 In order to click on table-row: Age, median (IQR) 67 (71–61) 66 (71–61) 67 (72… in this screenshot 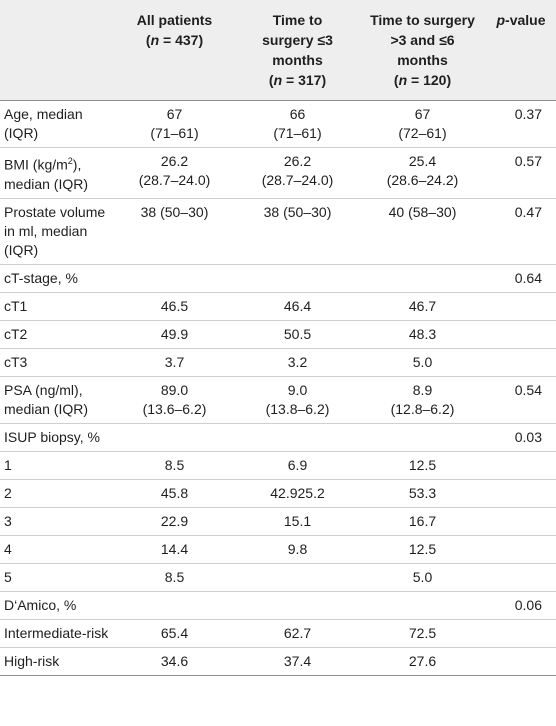, I will do `click(278, 124)`.